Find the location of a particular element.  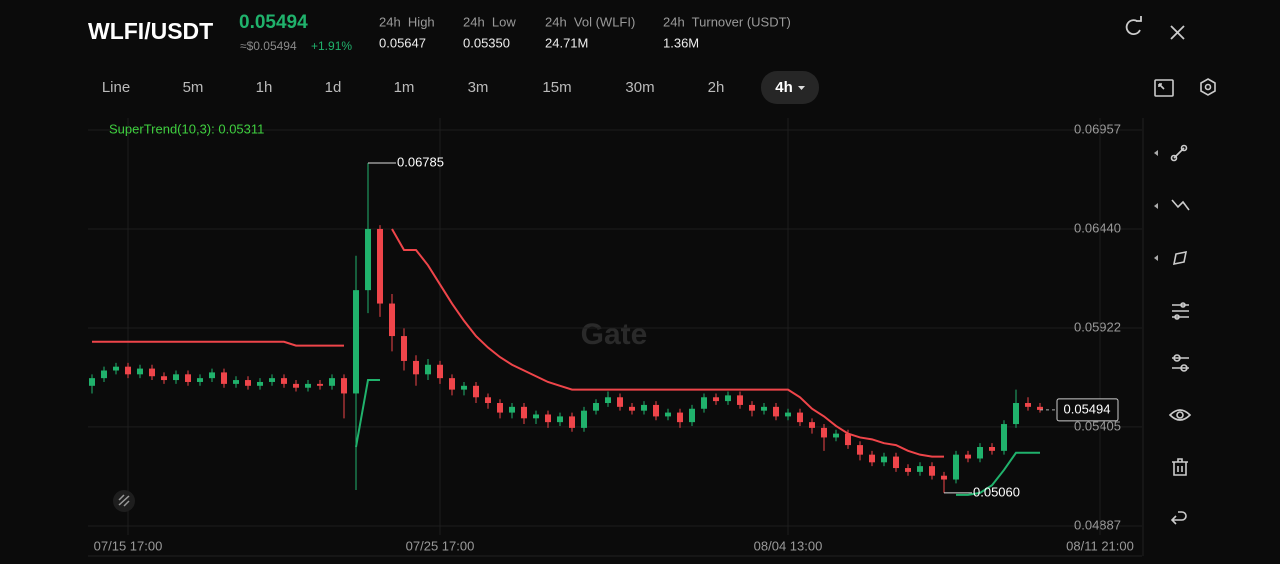

drawing-mode-icon is located at coordinates (124, 501).